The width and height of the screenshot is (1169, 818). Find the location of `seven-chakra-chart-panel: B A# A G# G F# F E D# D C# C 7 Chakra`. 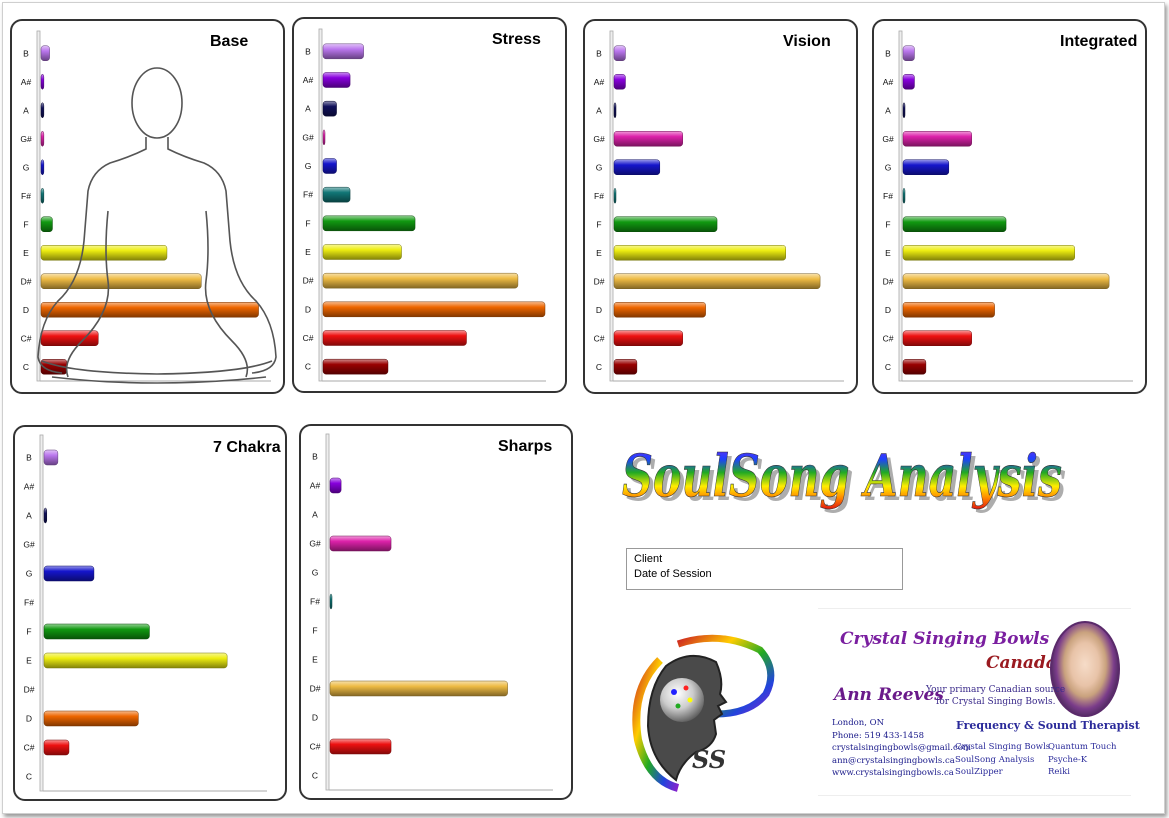

seven-chakra-chart-panel: B A# A G# G F# F E D# D C# C 7 Chakra is located at coordinates (150, 613).